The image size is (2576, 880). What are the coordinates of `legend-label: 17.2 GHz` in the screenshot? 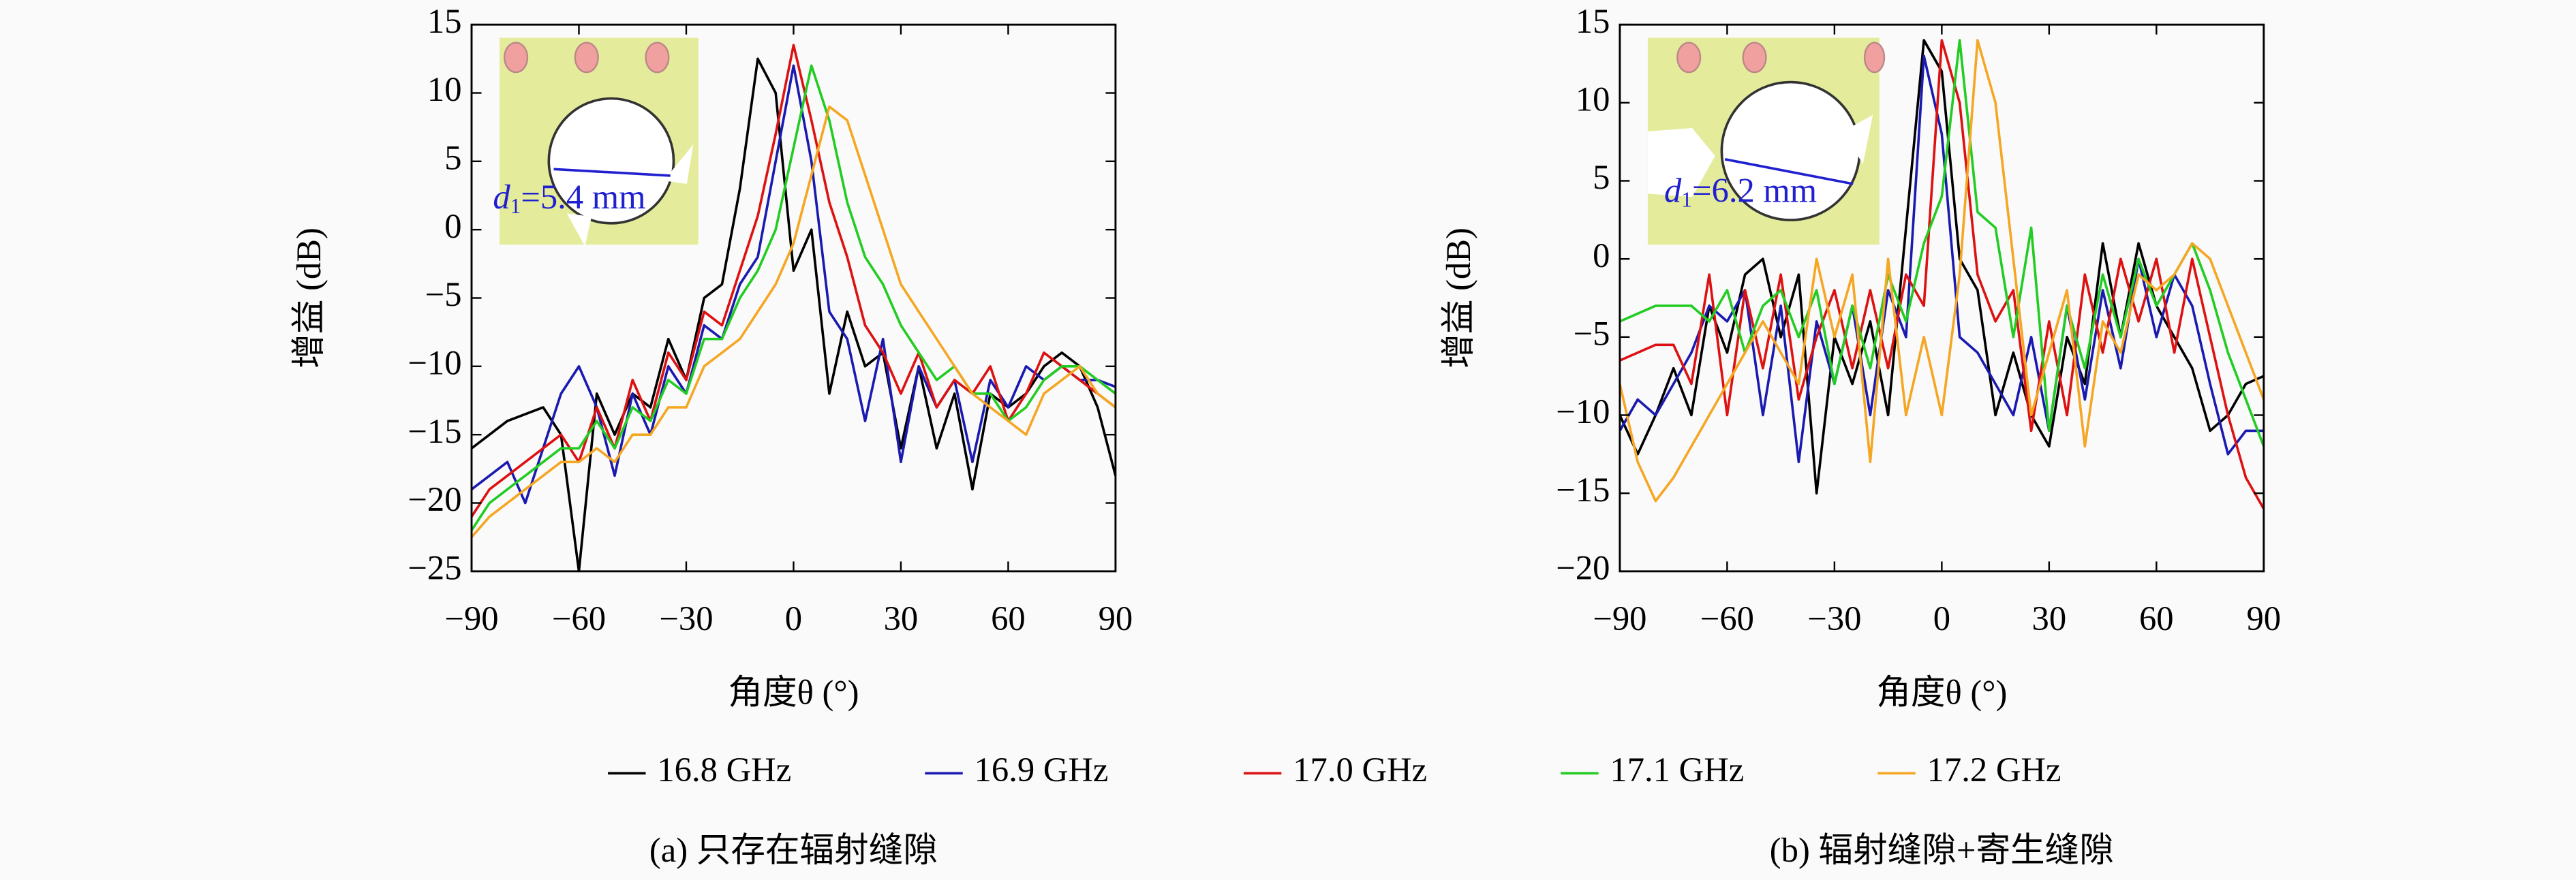 It's located at (1994, 770).